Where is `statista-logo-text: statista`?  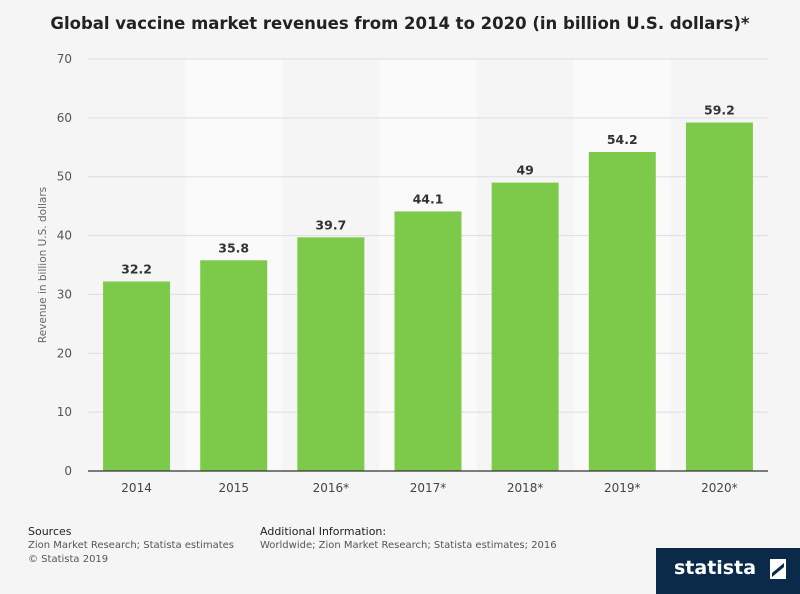
statista-logo-text: statista is located at coordinates (715, 568).